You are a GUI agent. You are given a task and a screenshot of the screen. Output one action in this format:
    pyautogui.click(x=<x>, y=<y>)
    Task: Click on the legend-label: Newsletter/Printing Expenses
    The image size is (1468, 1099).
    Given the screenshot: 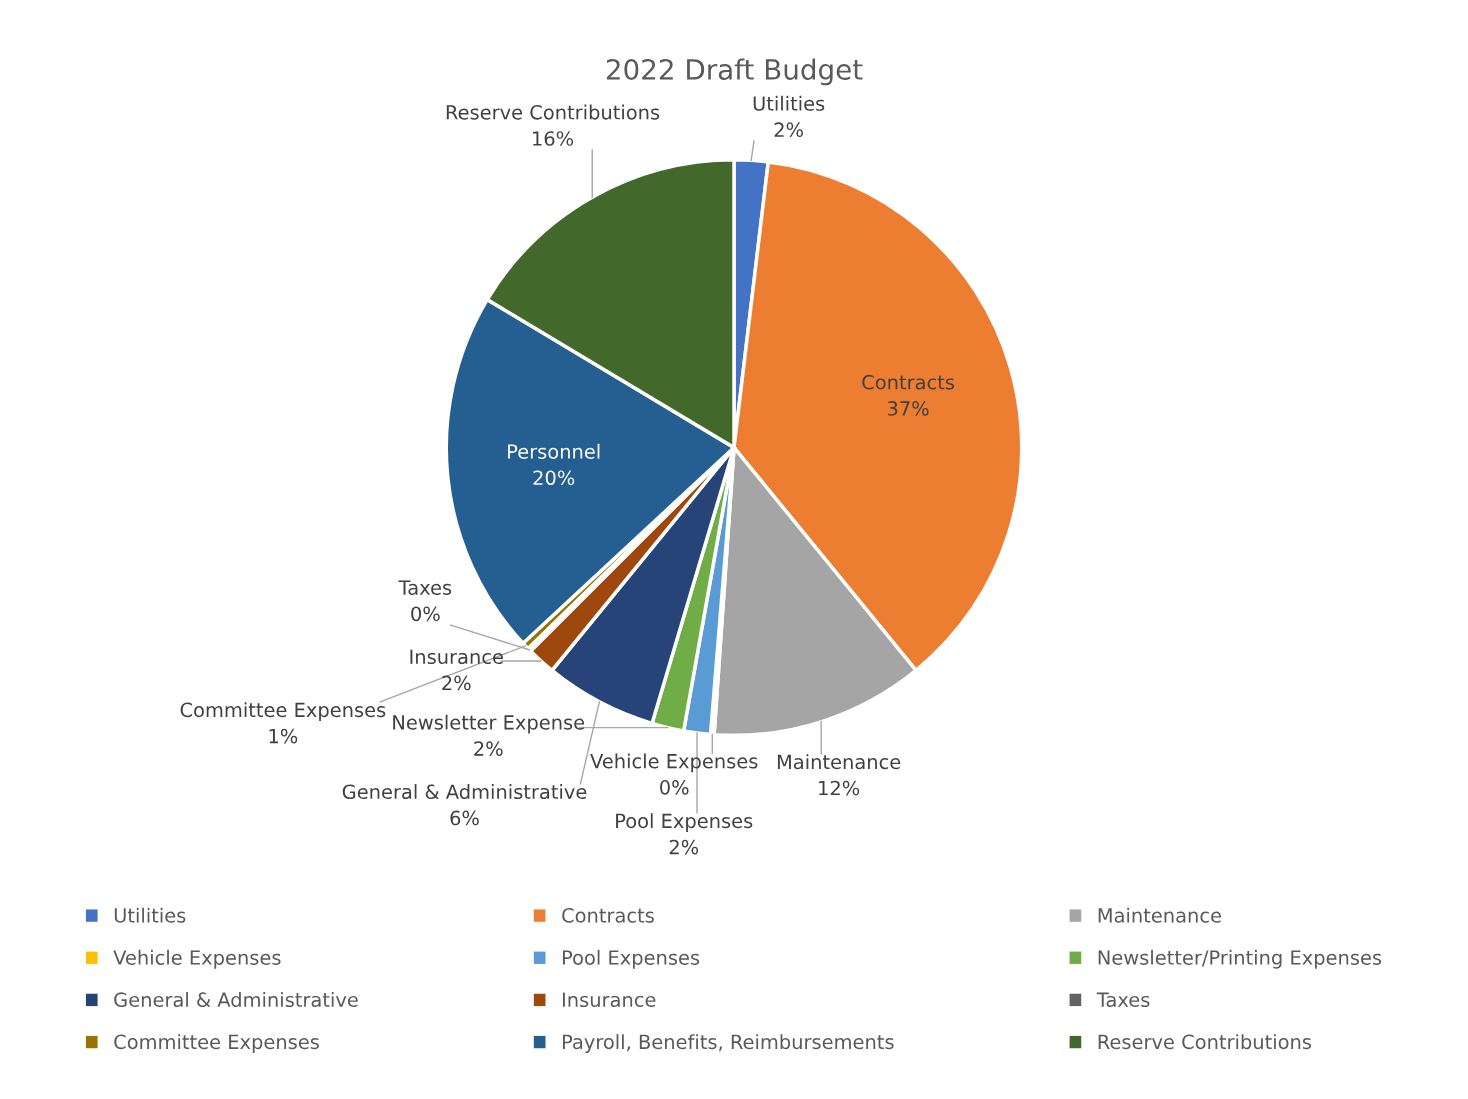 What is the action you would take?
    pyautogui.click(x=1240, y=959)
    